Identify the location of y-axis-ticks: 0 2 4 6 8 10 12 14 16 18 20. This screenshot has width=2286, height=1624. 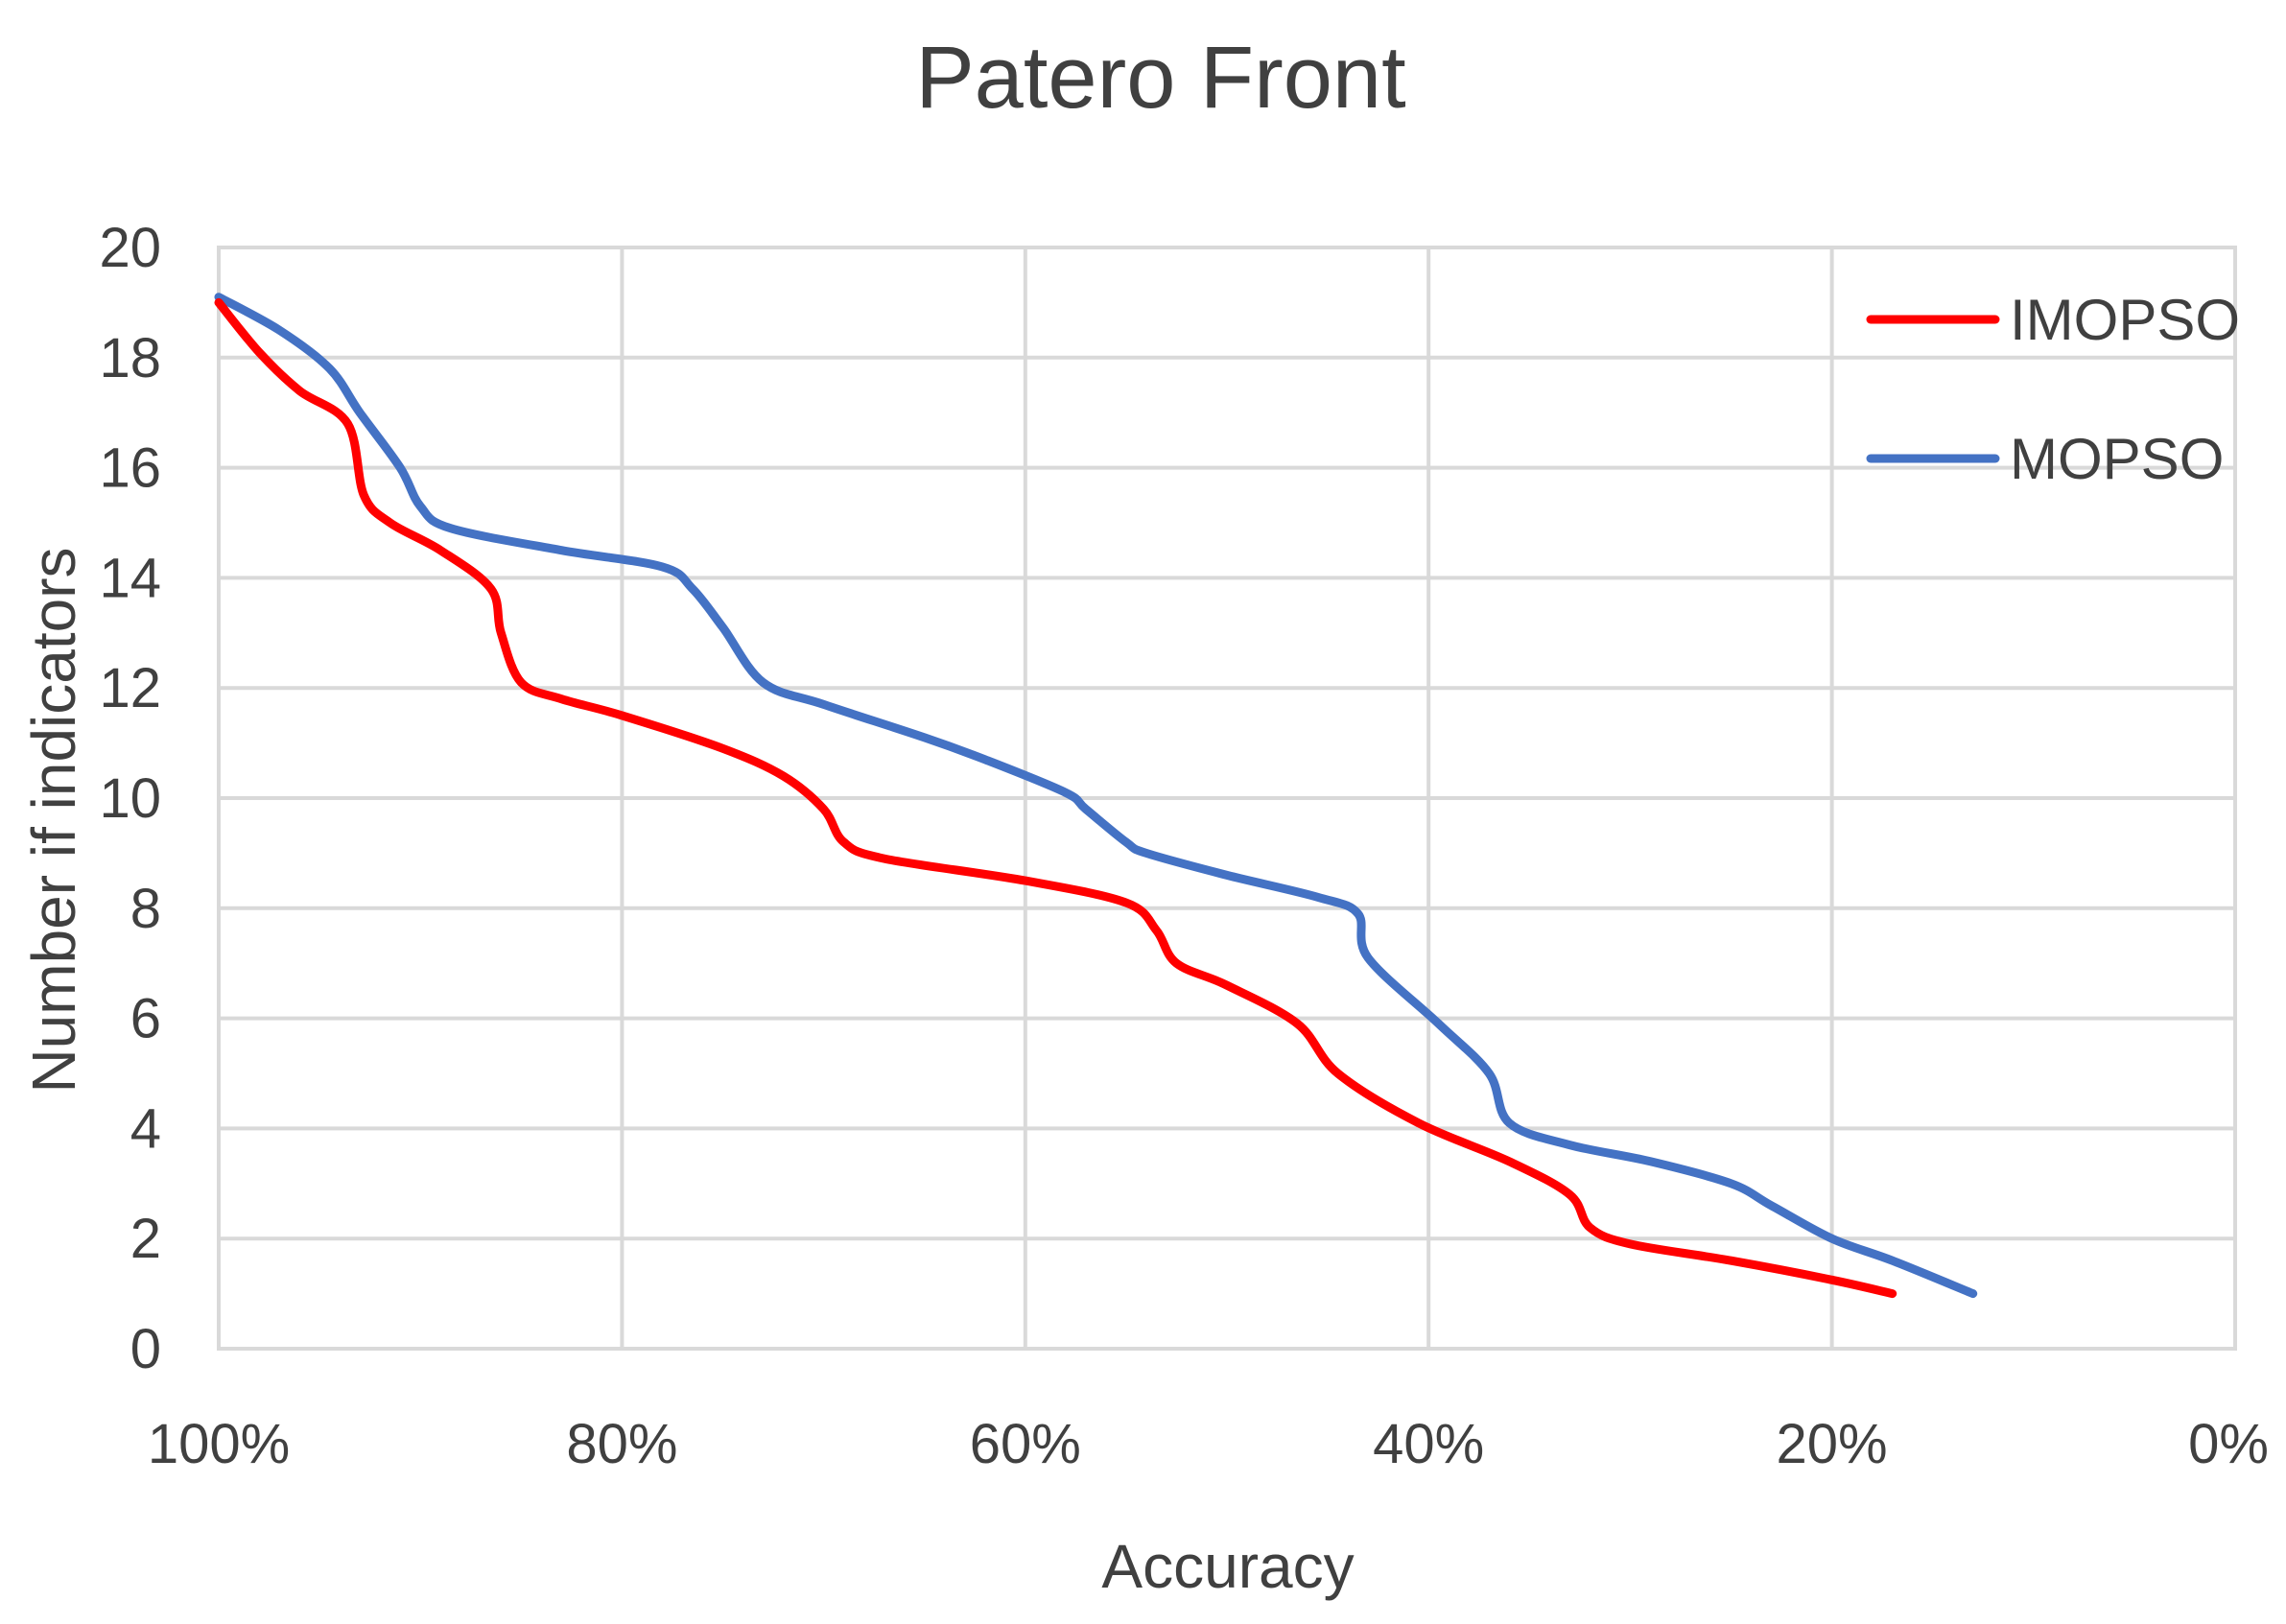
(130, 798).